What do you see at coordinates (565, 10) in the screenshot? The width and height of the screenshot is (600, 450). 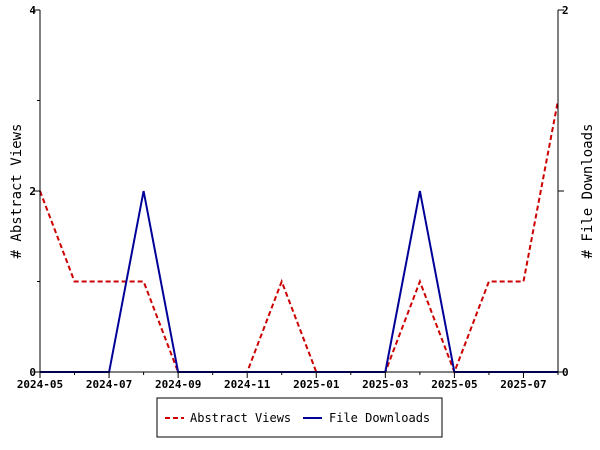 I see `y-tick-label-right: 2` at bounding box center [565, 10].